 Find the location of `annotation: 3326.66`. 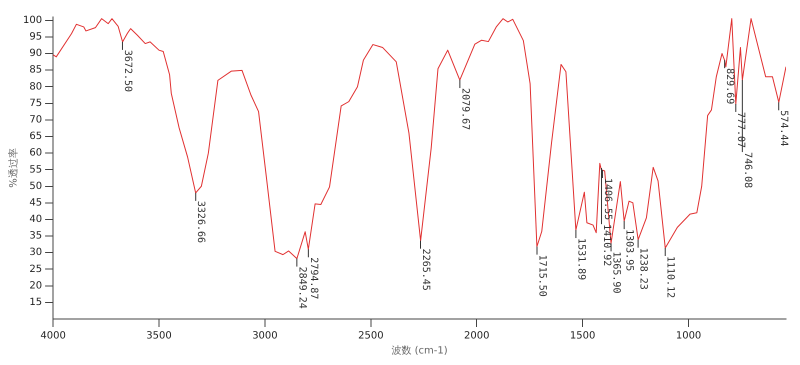

annotation: 3326.66 is located at coordinates (200, 222).